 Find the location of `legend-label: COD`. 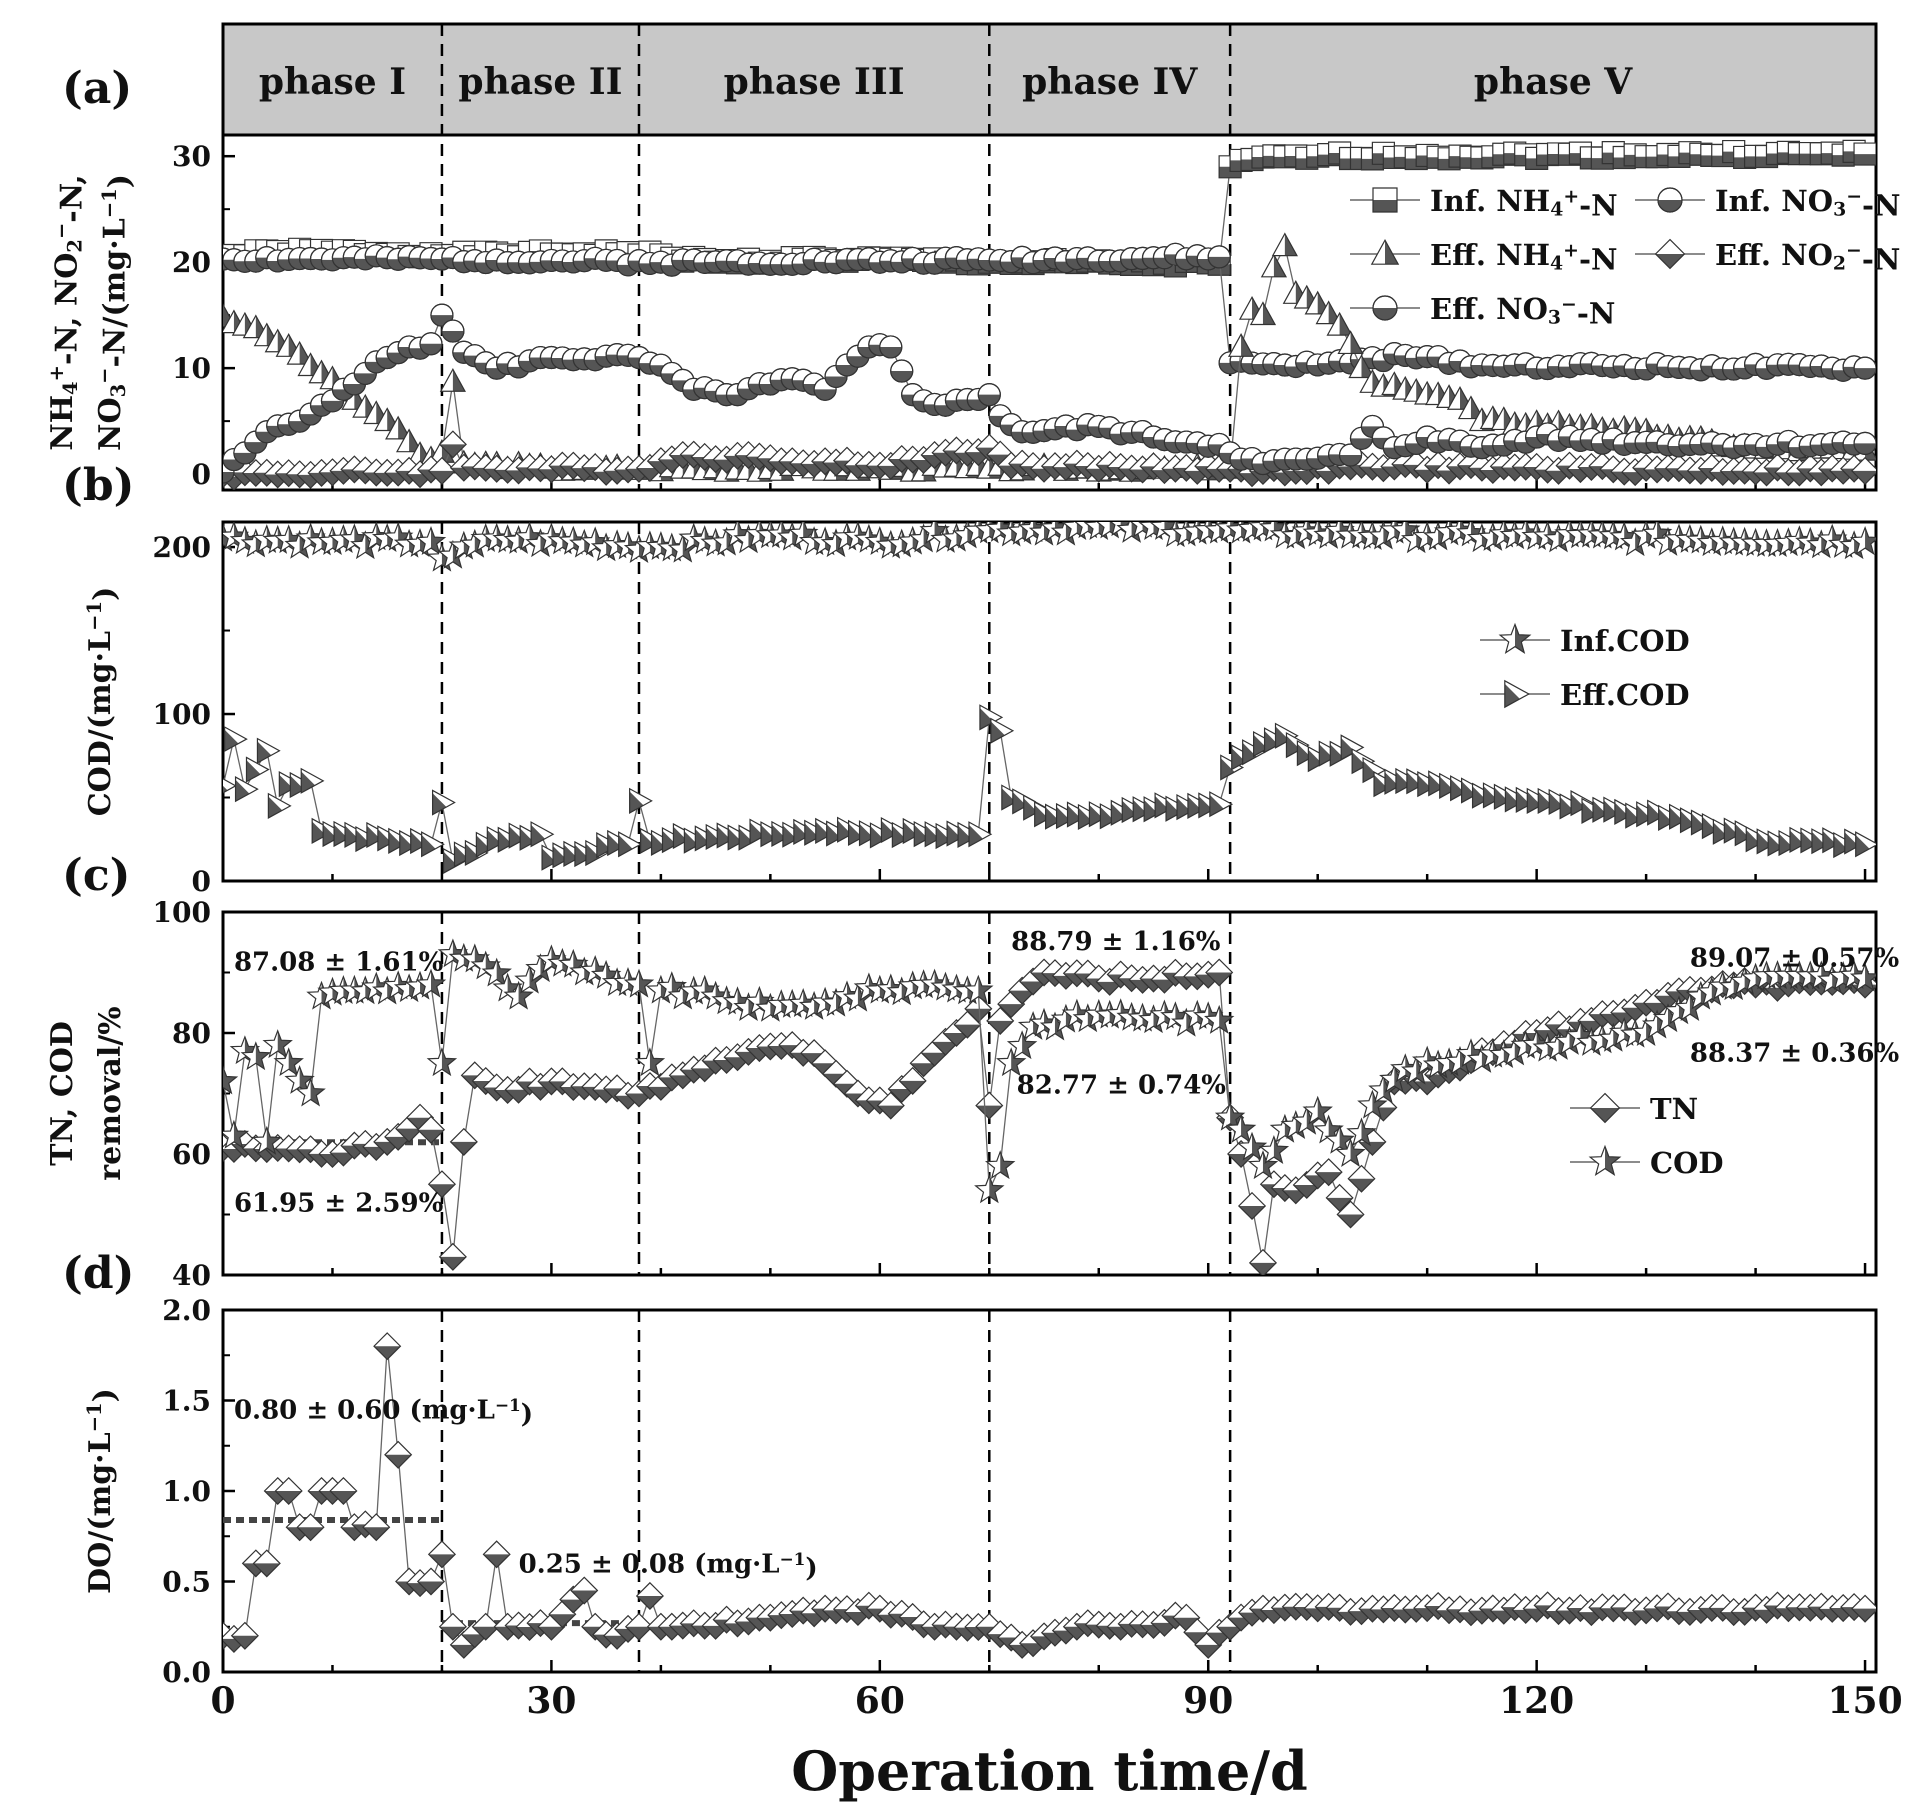

legend-label: COD is located at coordinates (1687, 1163).